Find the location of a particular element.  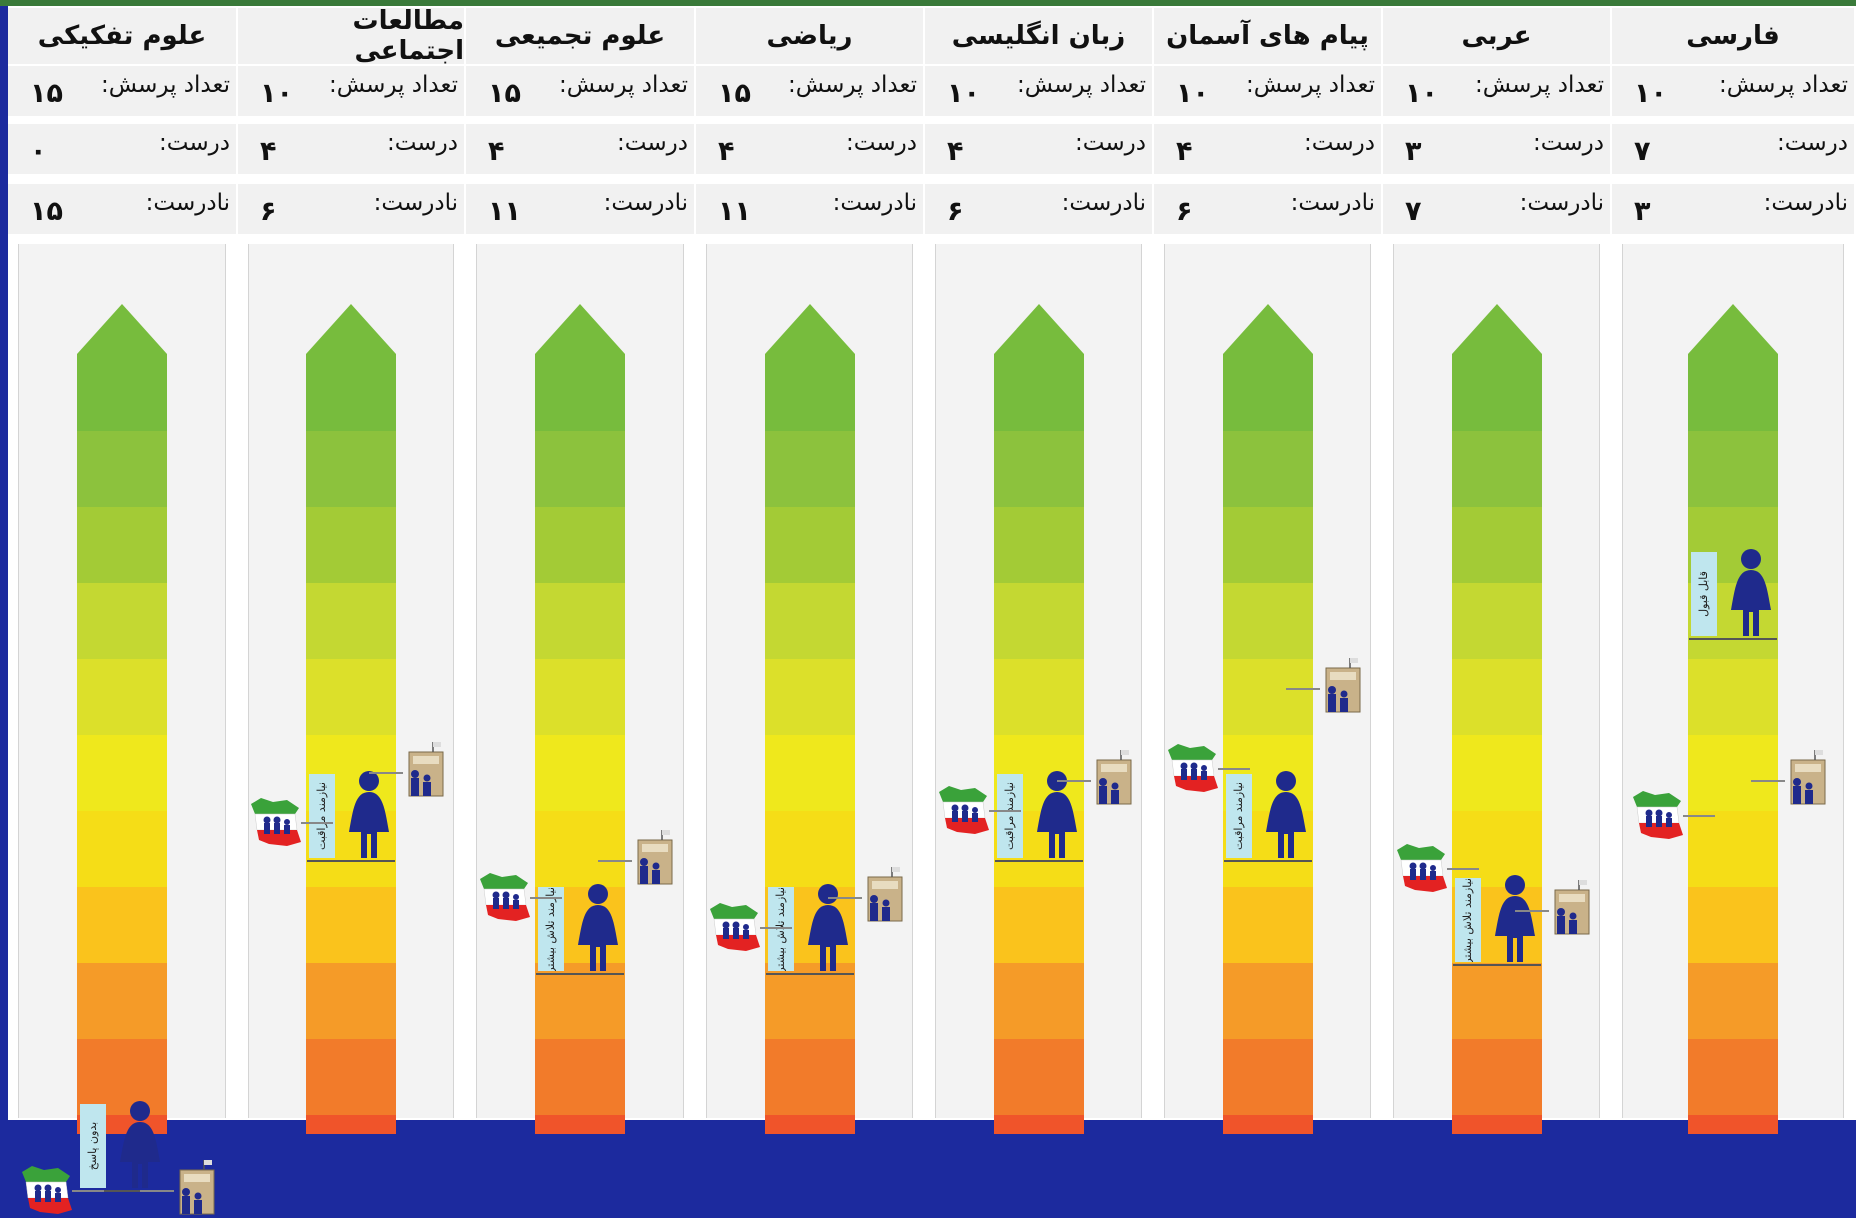

subject-title: علوم تفکیکی is located at coordinates (122, 36).